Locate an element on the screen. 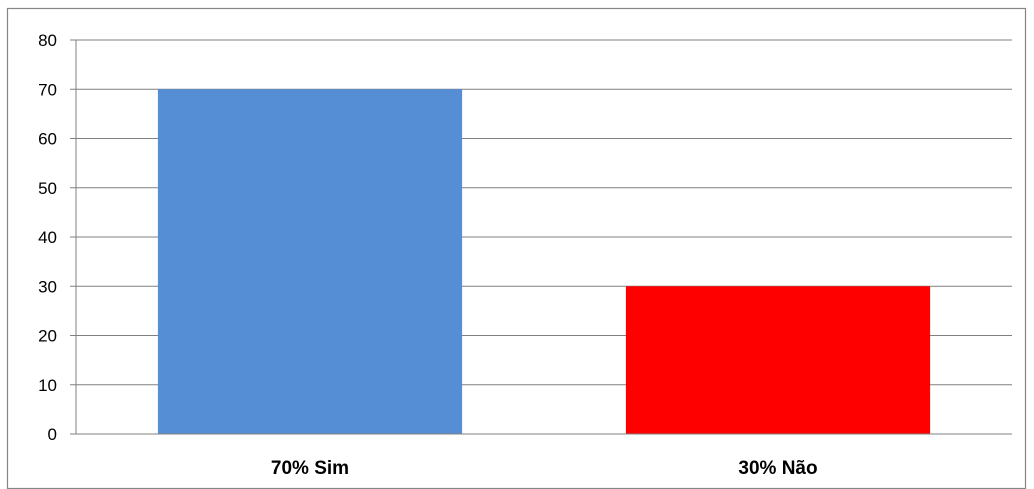 The width and height of the screenshot is (1034, 489). x-tick-labels: 70% Sim 30% Não is located at coordinates (544, 468).